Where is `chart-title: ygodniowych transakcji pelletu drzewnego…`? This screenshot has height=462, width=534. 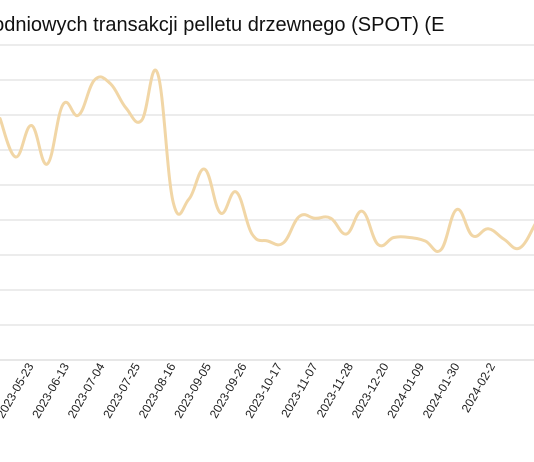
chart-title: ygodniowych transakcji pelletu drzewnego… is located at coordinates (222, 25).